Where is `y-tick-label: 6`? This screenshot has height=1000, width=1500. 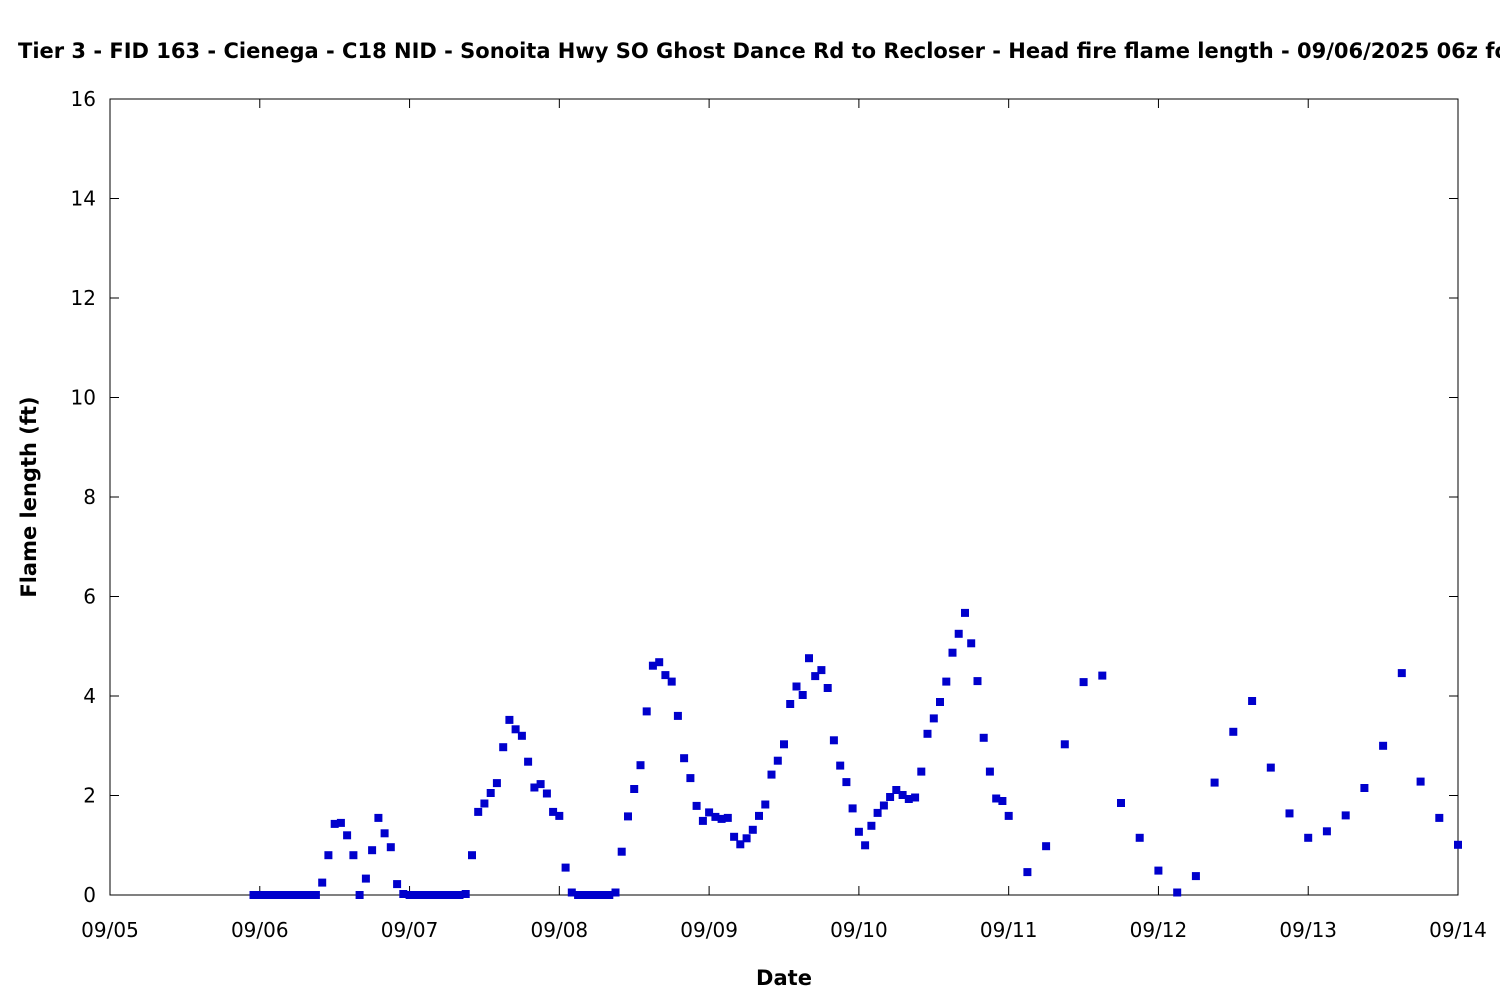
y-tick-label: 6 is located at coordinates (89, 597).